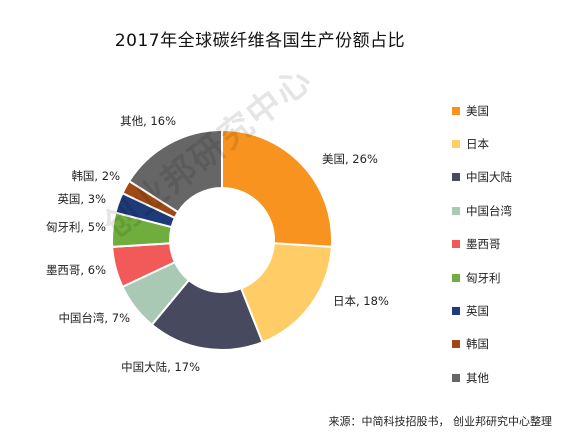  I want to click on source-note: 来源：中简科技招股书， 创业邦研究中心整理, so click(440, 421).